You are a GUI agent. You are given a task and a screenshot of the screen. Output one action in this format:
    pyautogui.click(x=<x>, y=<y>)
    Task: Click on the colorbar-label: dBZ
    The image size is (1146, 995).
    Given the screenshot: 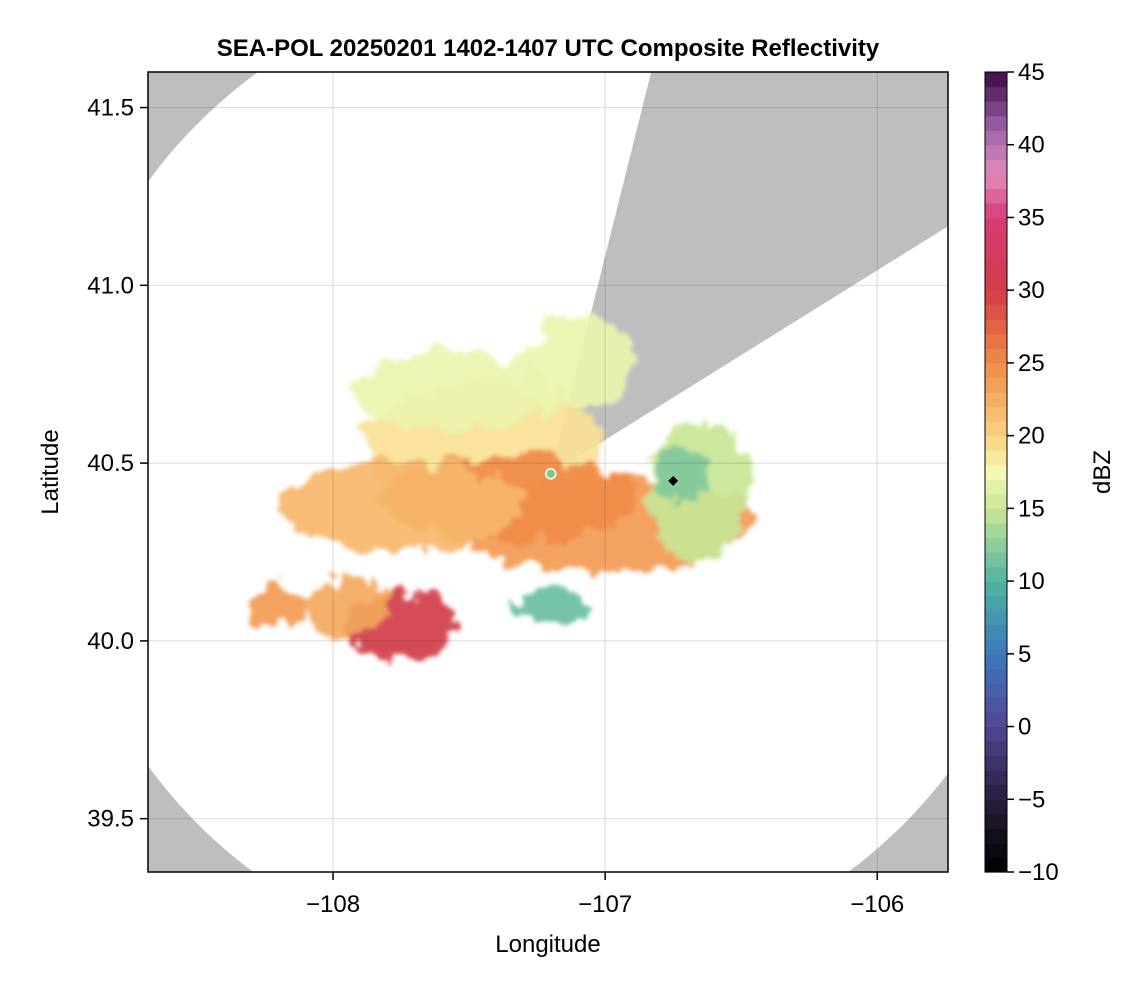 What is the action you would take?
    pyautogui.click(x=1102, y=472)
    